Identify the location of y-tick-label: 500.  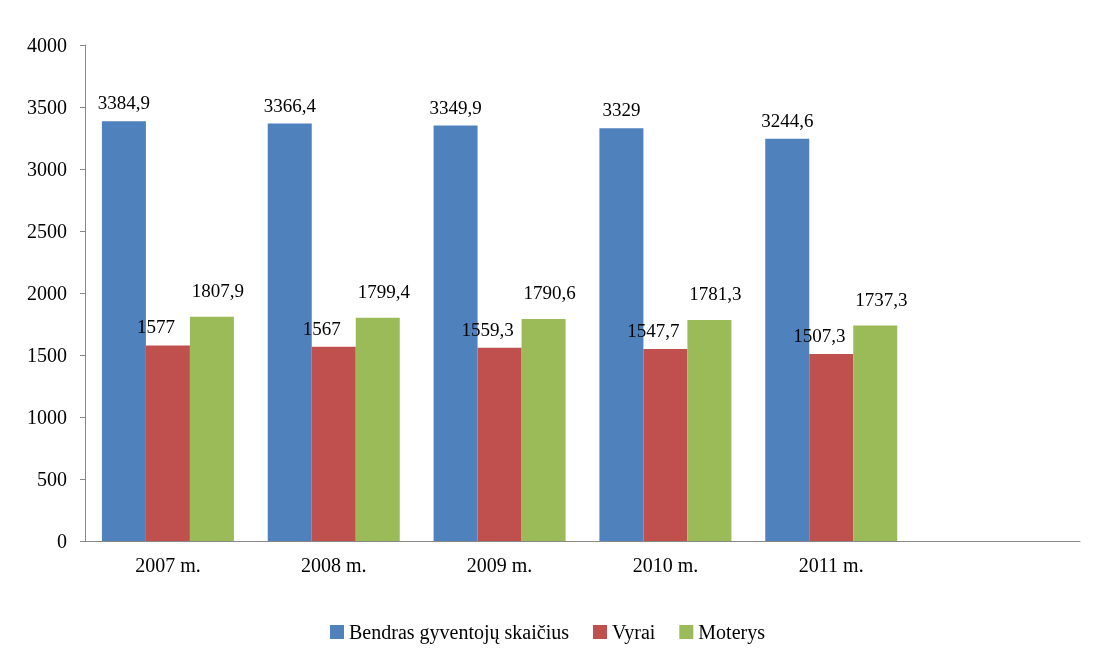
(52, 479).